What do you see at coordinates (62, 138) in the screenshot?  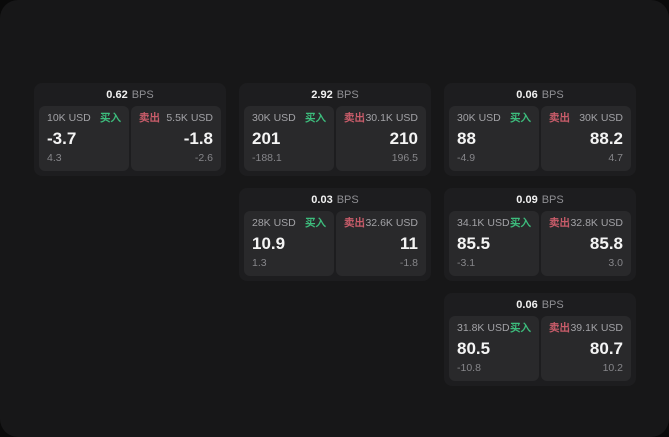 I see `buy-price: -3.7` at bounding box center [62, 138].